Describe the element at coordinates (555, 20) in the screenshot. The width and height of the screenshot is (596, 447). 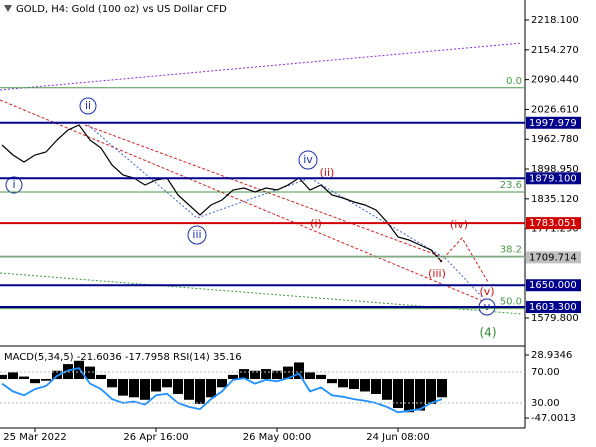
I see `y-tick-label: 2218.100` at that location.